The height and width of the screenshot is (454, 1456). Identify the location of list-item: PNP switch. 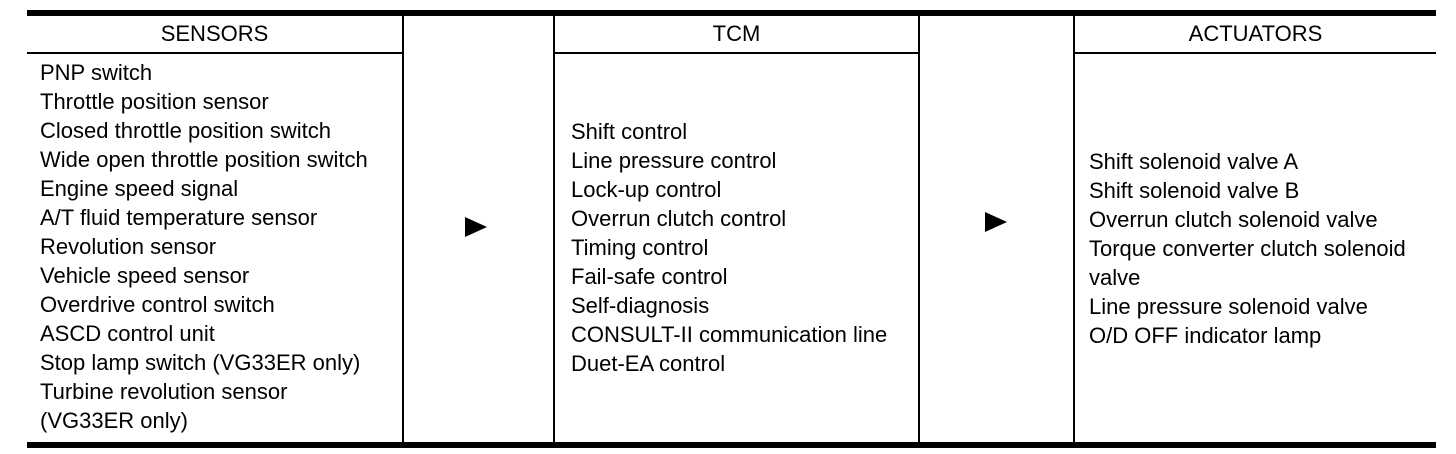
(96, 72).